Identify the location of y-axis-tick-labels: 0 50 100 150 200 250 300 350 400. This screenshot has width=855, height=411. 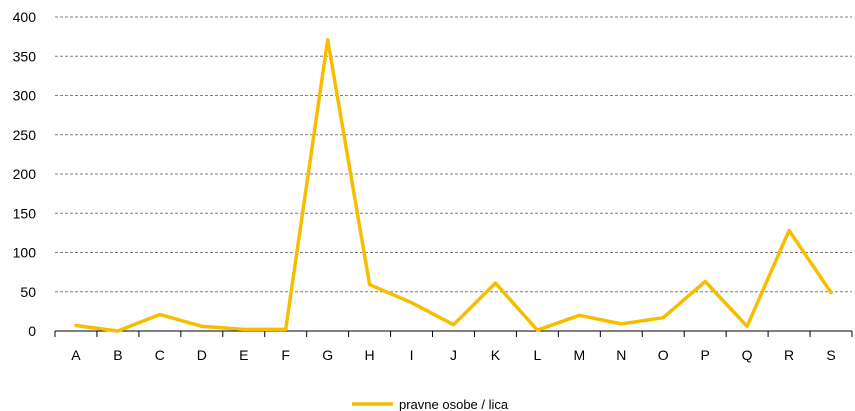
(25, 174).